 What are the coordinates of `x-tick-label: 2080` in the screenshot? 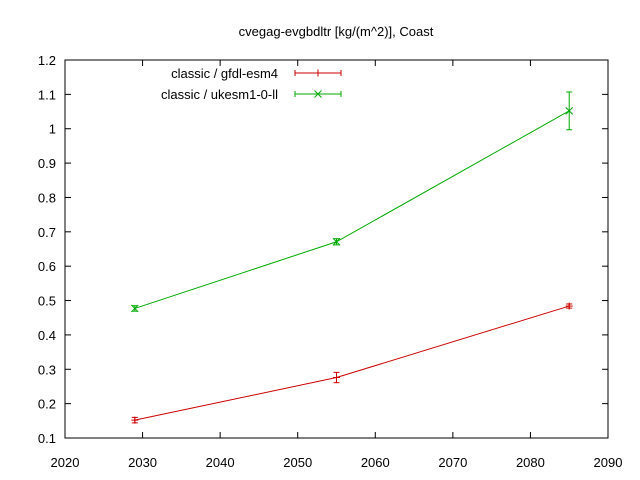 It's located at (530, 462).